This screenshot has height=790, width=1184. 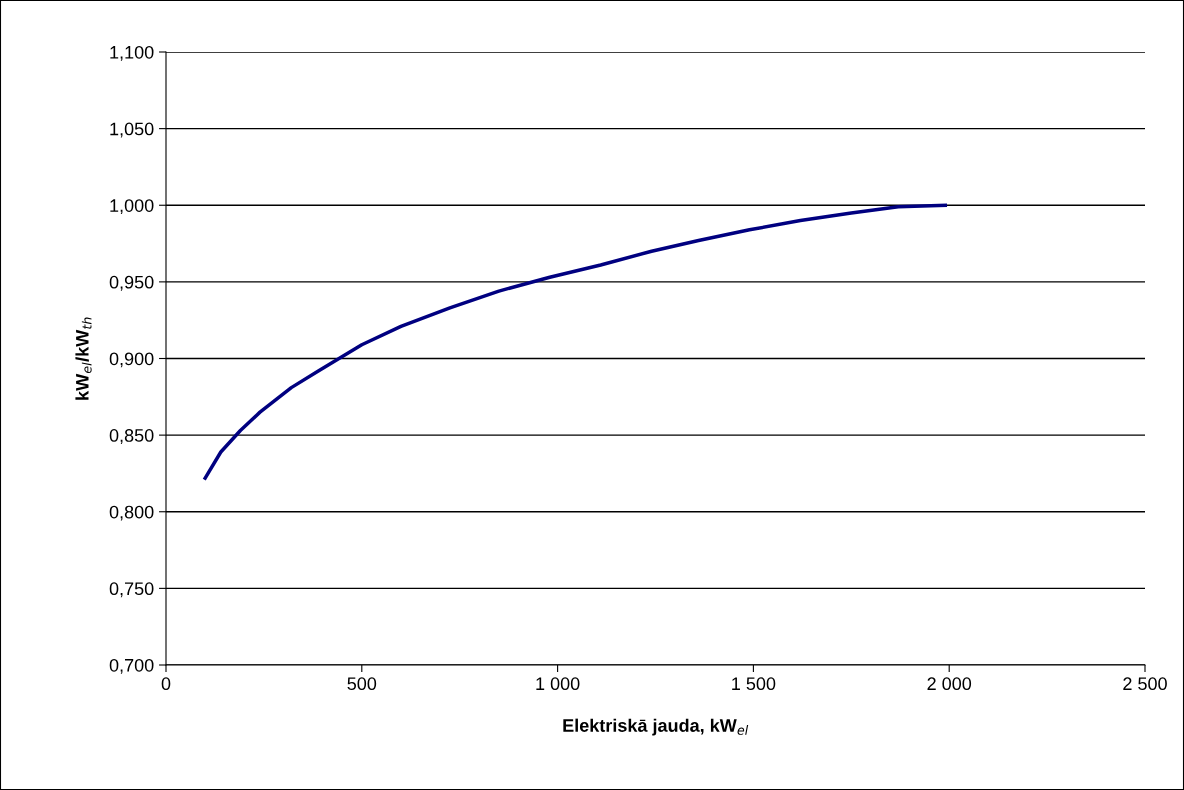 What do you see at coordinates (132, 130) in the screenshot?
I see `y-tick-label: 1,050` at bounding box center [132, 130].